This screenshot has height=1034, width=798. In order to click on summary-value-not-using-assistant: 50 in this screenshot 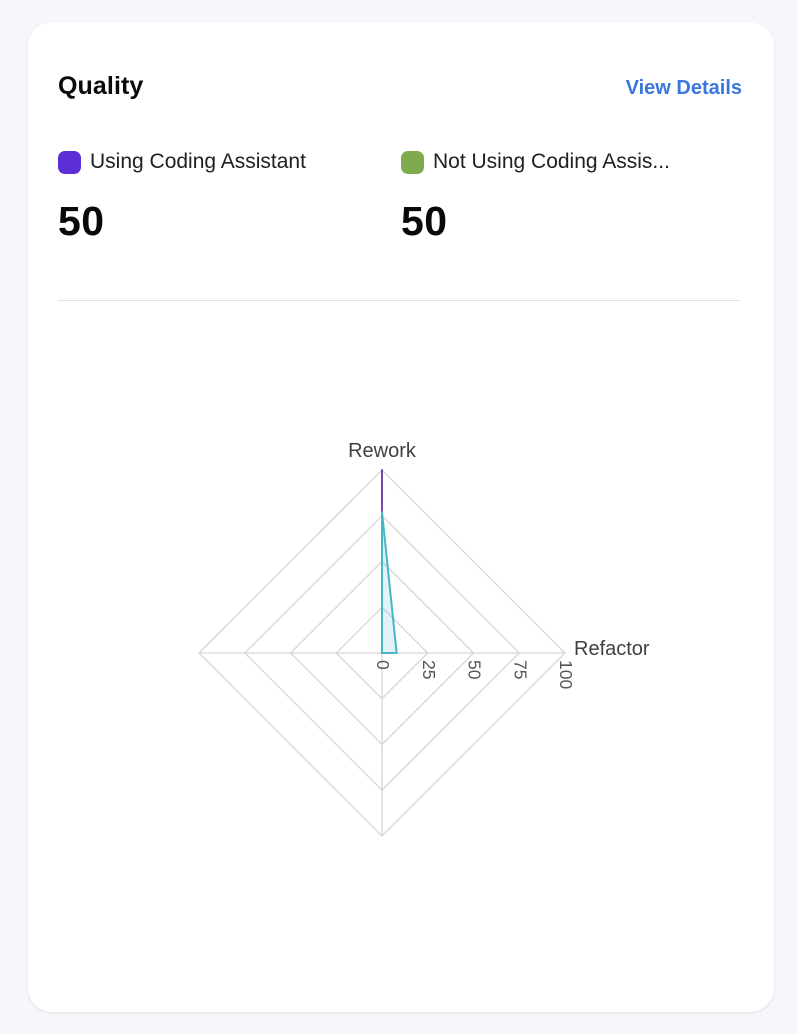, I will do `click(424, 221)`.